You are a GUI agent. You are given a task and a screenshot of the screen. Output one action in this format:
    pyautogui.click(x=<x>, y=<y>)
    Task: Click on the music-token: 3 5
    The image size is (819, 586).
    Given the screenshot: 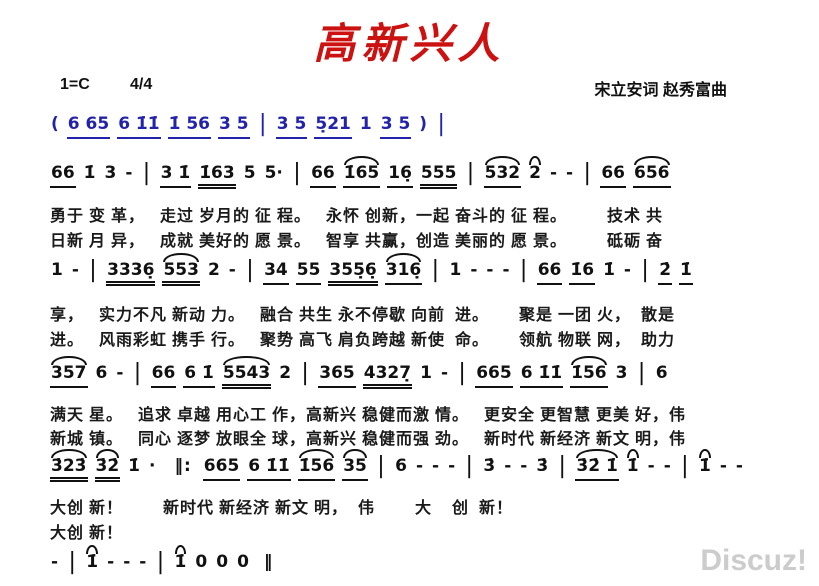 What is the action you would take?
    pyautogui.click(x=291, y=127)
    